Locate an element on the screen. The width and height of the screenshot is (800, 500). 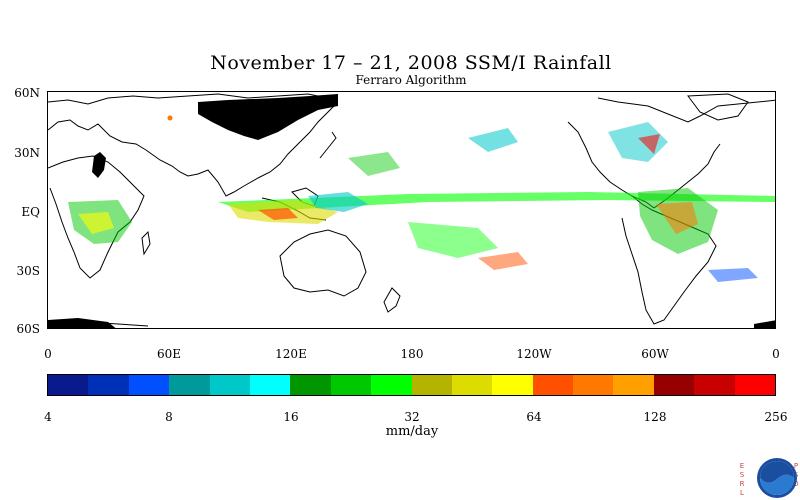
lon-label-0: 0 is located at coordinates (48, 354).